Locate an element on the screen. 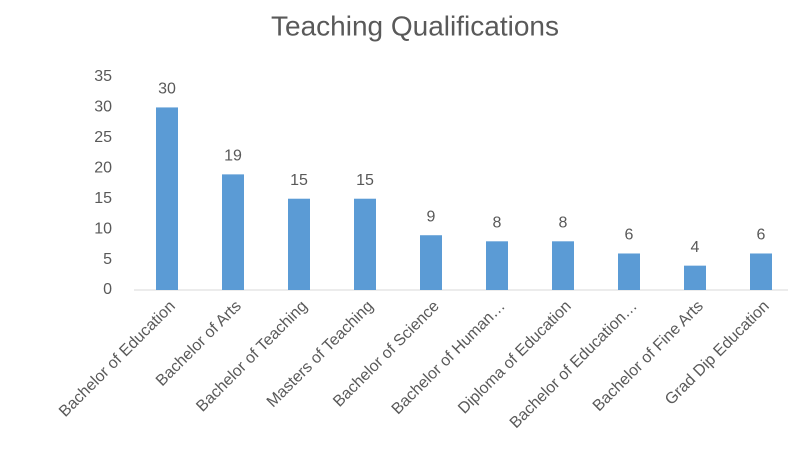  data-label: 9 is located at coordinates (431, 216).